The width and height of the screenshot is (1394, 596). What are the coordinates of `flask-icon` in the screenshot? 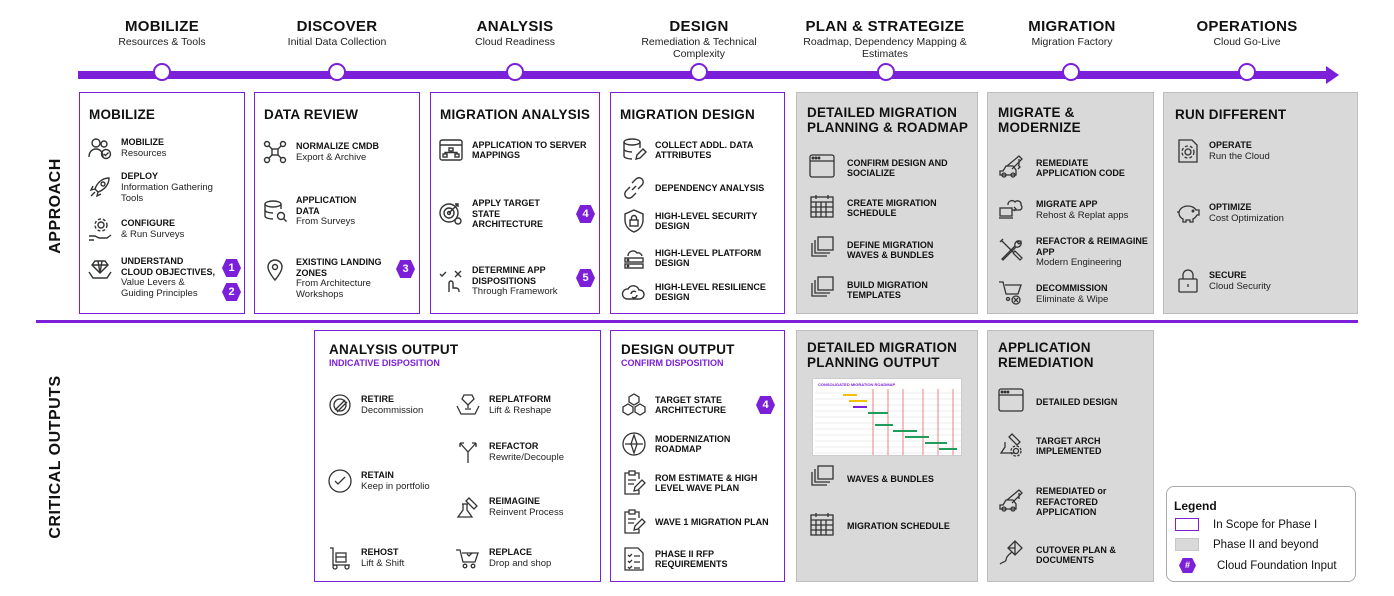 It's located at (468, 507).